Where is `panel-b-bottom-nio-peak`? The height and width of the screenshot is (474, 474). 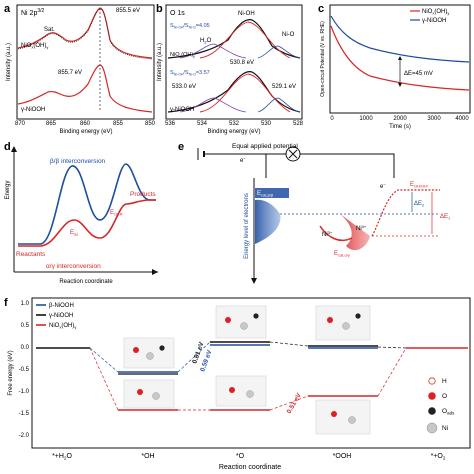
panel-b-bottom-nio-peak is located at coordinates (279, 105).